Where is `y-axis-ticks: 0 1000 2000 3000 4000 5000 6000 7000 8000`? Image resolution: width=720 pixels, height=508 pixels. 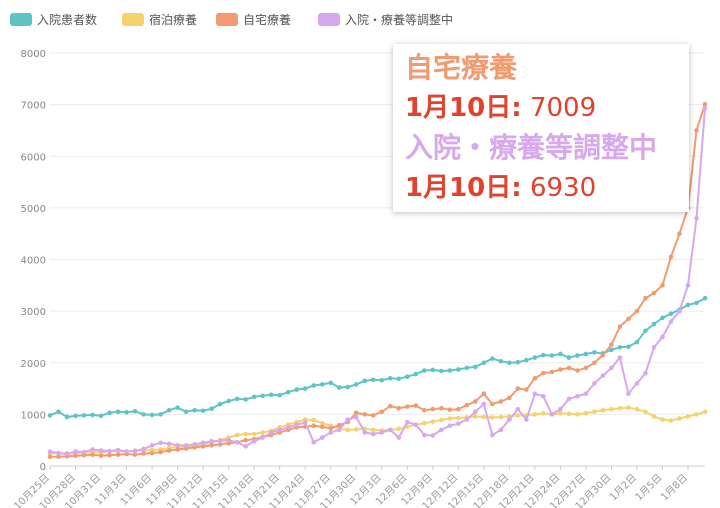 y-axis-ticks: 0 1000 2000 3000 4000 5000 6000 7000 8000 is located at coordinates (33, 261).